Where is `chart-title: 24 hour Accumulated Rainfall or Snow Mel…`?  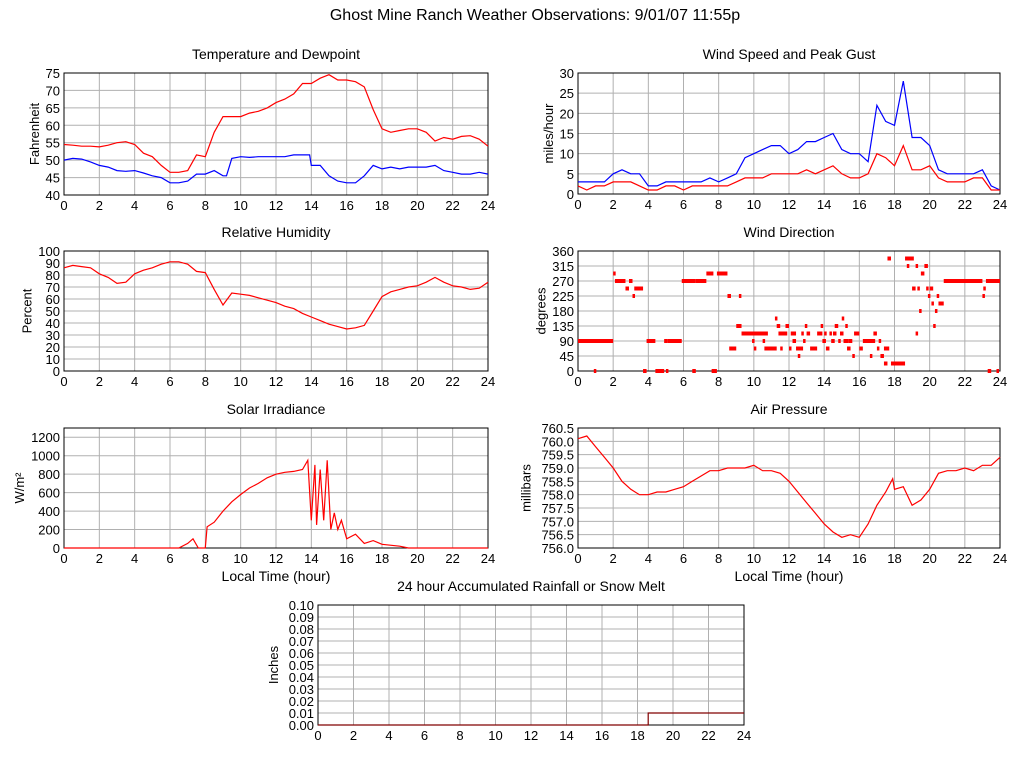 chart-title: 24 hour Accumulated Rainfall or Snow Mel… is located at coordinates (531, 586).